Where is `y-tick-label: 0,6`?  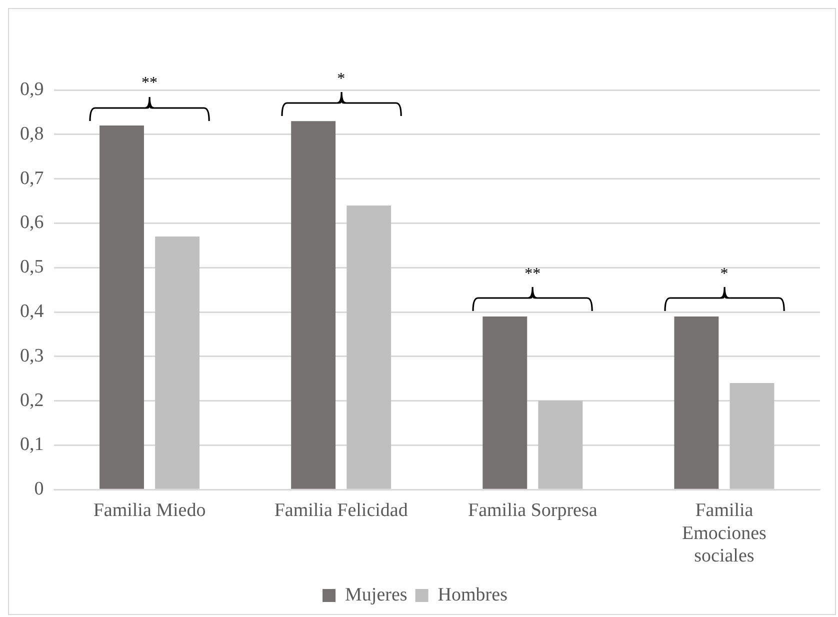
y-tick-label: 0,6 is located at coordinates (32, 223).